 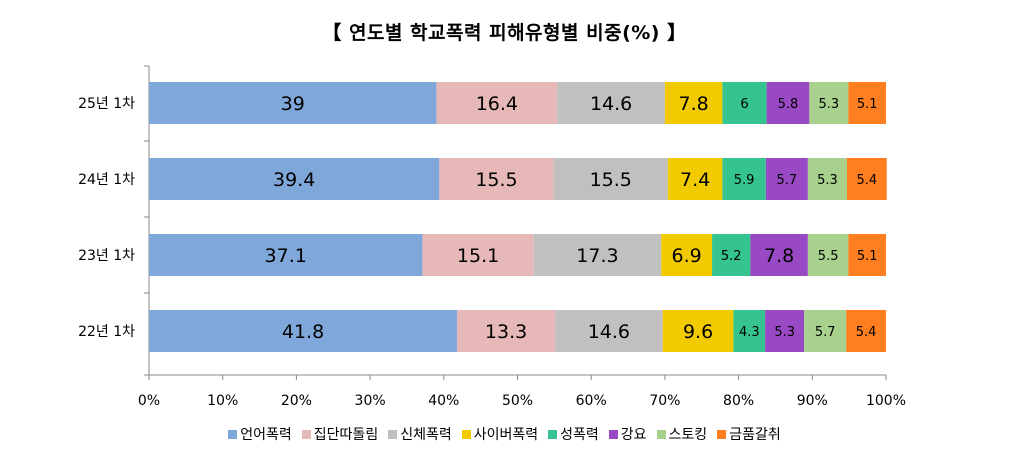 What do you see at coordinates (296, 401) in the screenshot?
I see `x-tick-label: 20%` at bounding box center [296, 401].